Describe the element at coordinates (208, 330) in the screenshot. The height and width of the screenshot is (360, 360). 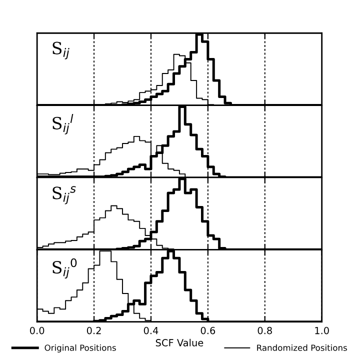
I see `x-tick-label: 0.6` at that location.